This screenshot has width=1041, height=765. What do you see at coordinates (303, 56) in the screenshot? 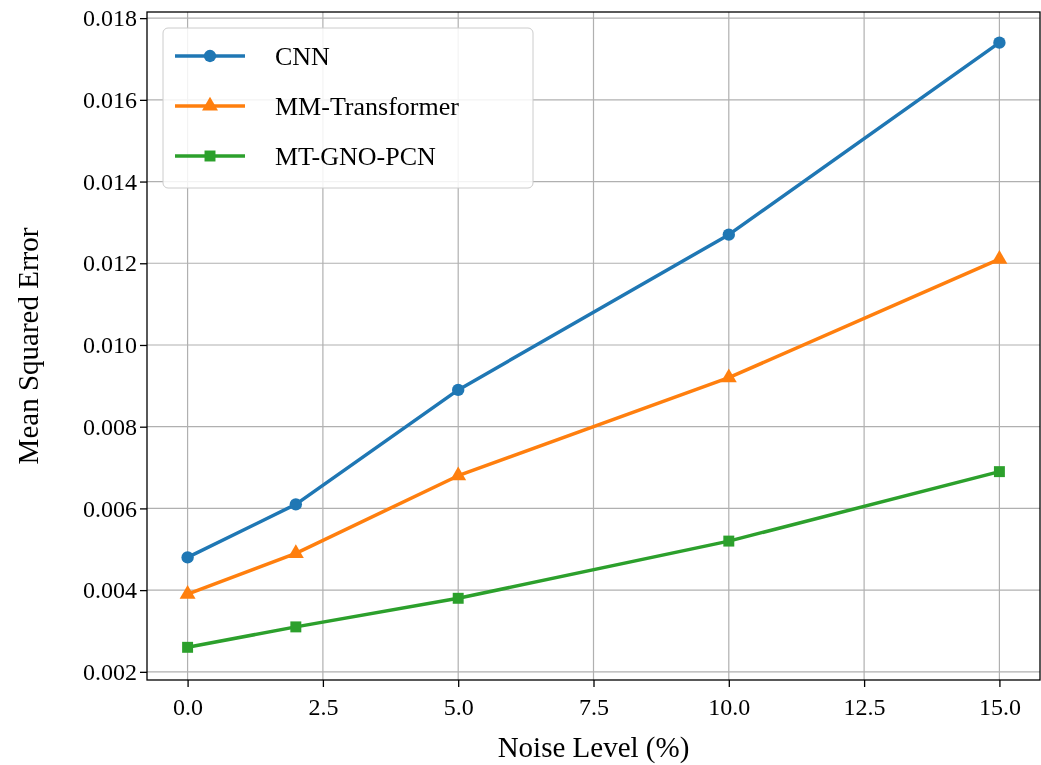
I see `legend-label: CNN` at bounding box center [303, 56].